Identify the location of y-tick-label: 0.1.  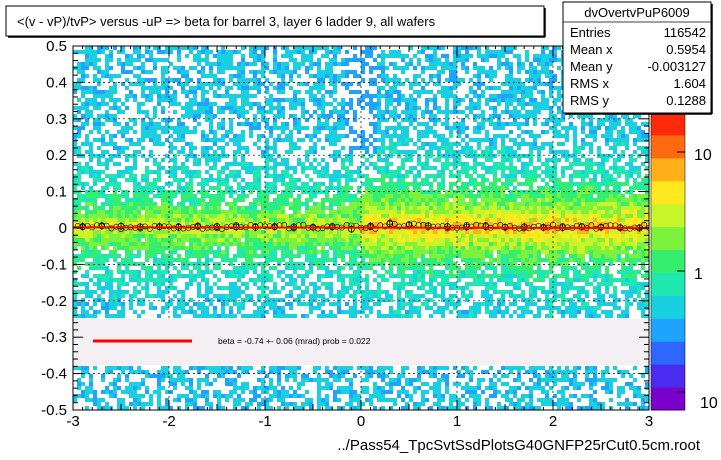
(56, 192).